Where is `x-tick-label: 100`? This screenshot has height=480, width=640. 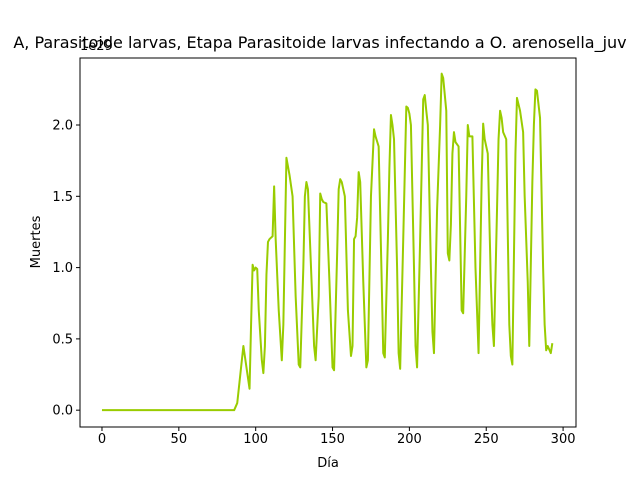 x-tick-label: 100 is located at coordinates (255, 439).